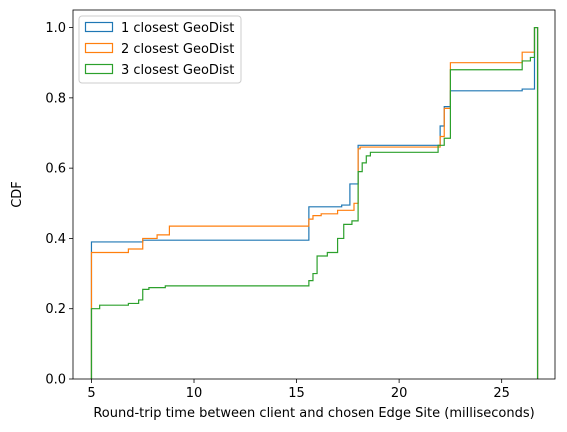  What do you see at coordinates (55, 309) in the screenshot?
I see `y-tick-label: 0.2` at bounding box center [55, 309].